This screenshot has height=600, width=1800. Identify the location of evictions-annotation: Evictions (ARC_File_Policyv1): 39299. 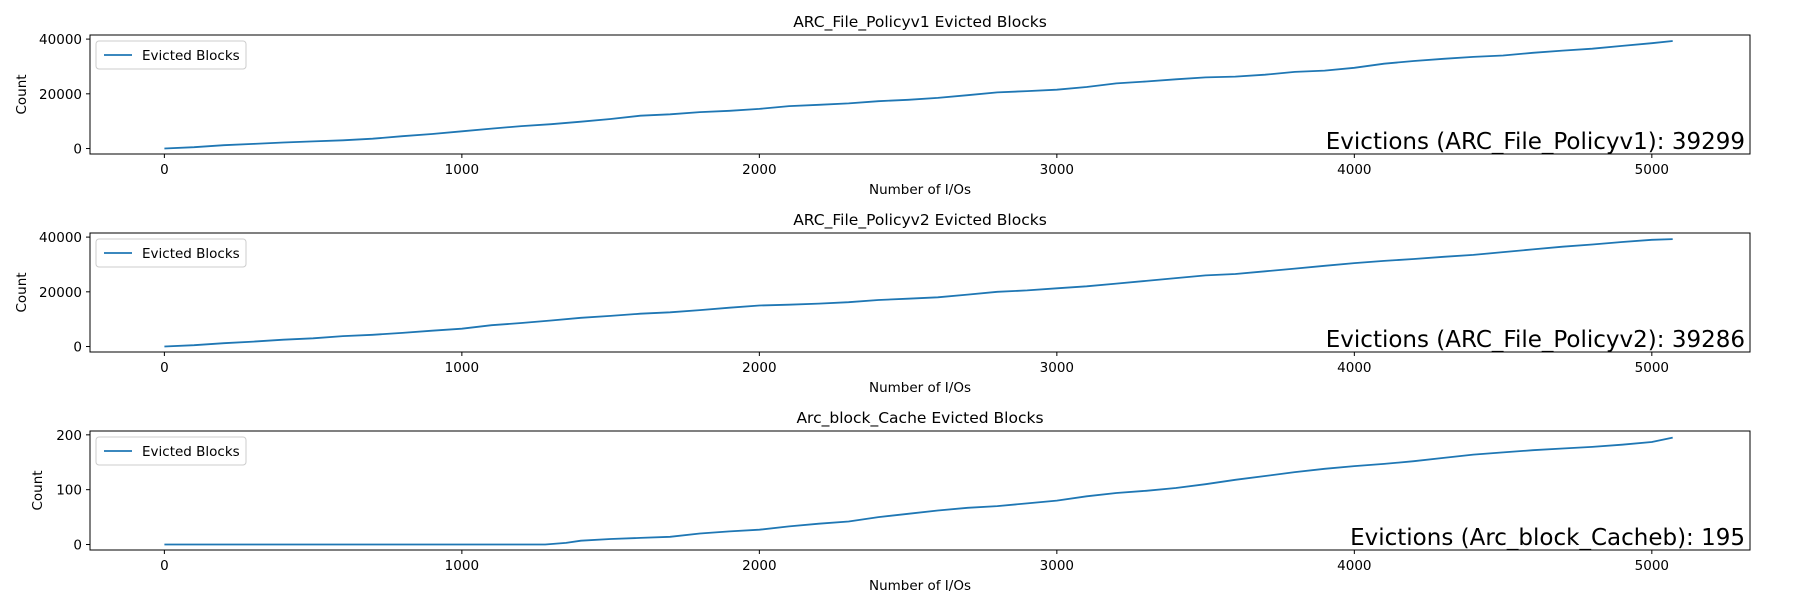
(1535, 142).